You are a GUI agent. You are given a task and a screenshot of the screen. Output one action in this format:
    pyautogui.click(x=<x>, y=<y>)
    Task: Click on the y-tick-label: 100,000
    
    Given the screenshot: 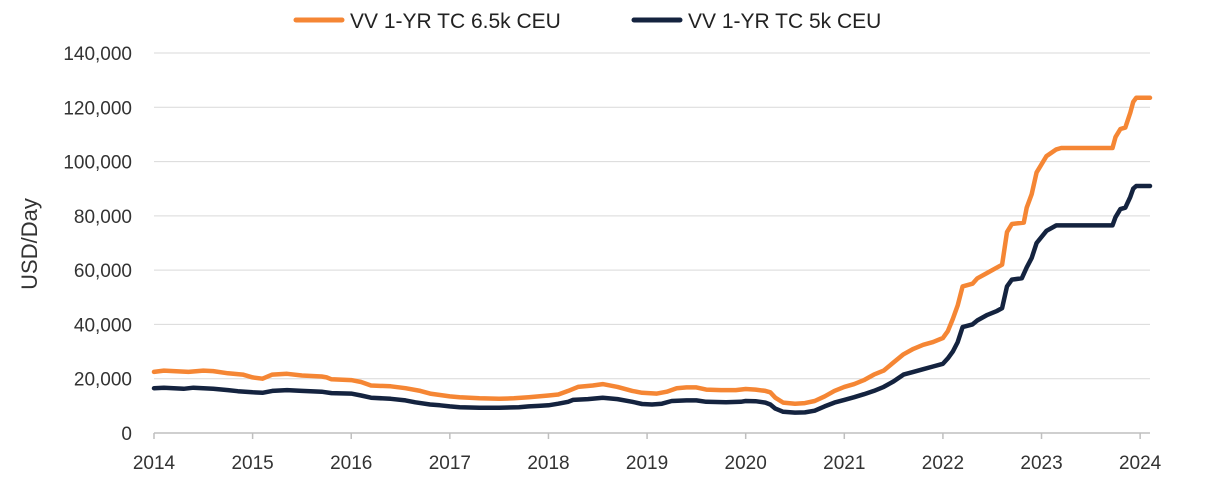 What is the action you would take?
    pyautogui.click(x=97, y=163)
    